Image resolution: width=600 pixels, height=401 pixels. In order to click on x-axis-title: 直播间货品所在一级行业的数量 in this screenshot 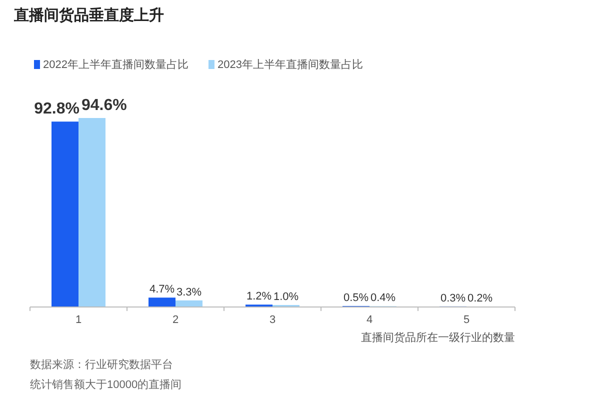, I will do `click(438, 337)`.